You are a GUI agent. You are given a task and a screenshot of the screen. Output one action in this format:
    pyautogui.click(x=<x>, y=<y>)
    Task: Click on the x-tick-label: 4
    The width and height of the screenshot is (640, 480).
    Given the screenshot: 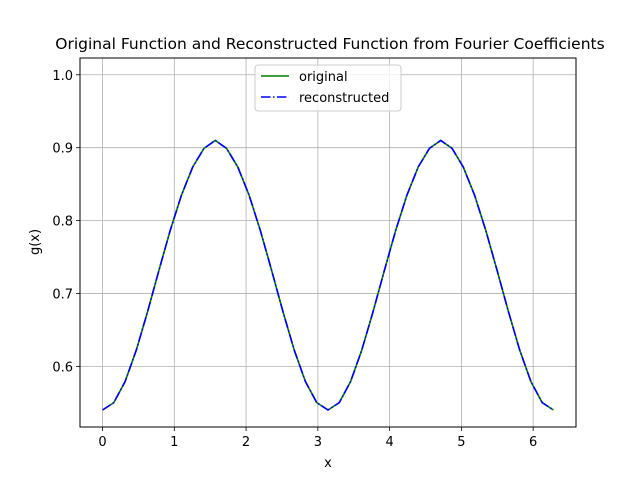 What is the action you would take?
    pyautogui.click(x=389, y=442)
    